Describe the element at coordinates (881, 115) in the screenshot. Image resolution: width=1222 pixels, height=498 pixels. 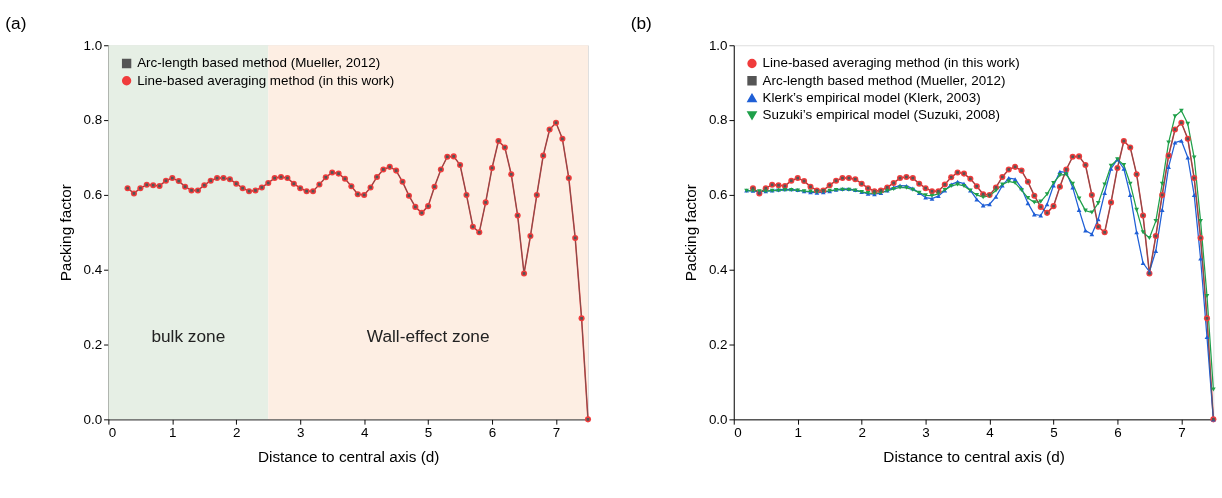
I see `legend-label: Suzuki’s empirical model (Suzuki, 2008)` at that location.